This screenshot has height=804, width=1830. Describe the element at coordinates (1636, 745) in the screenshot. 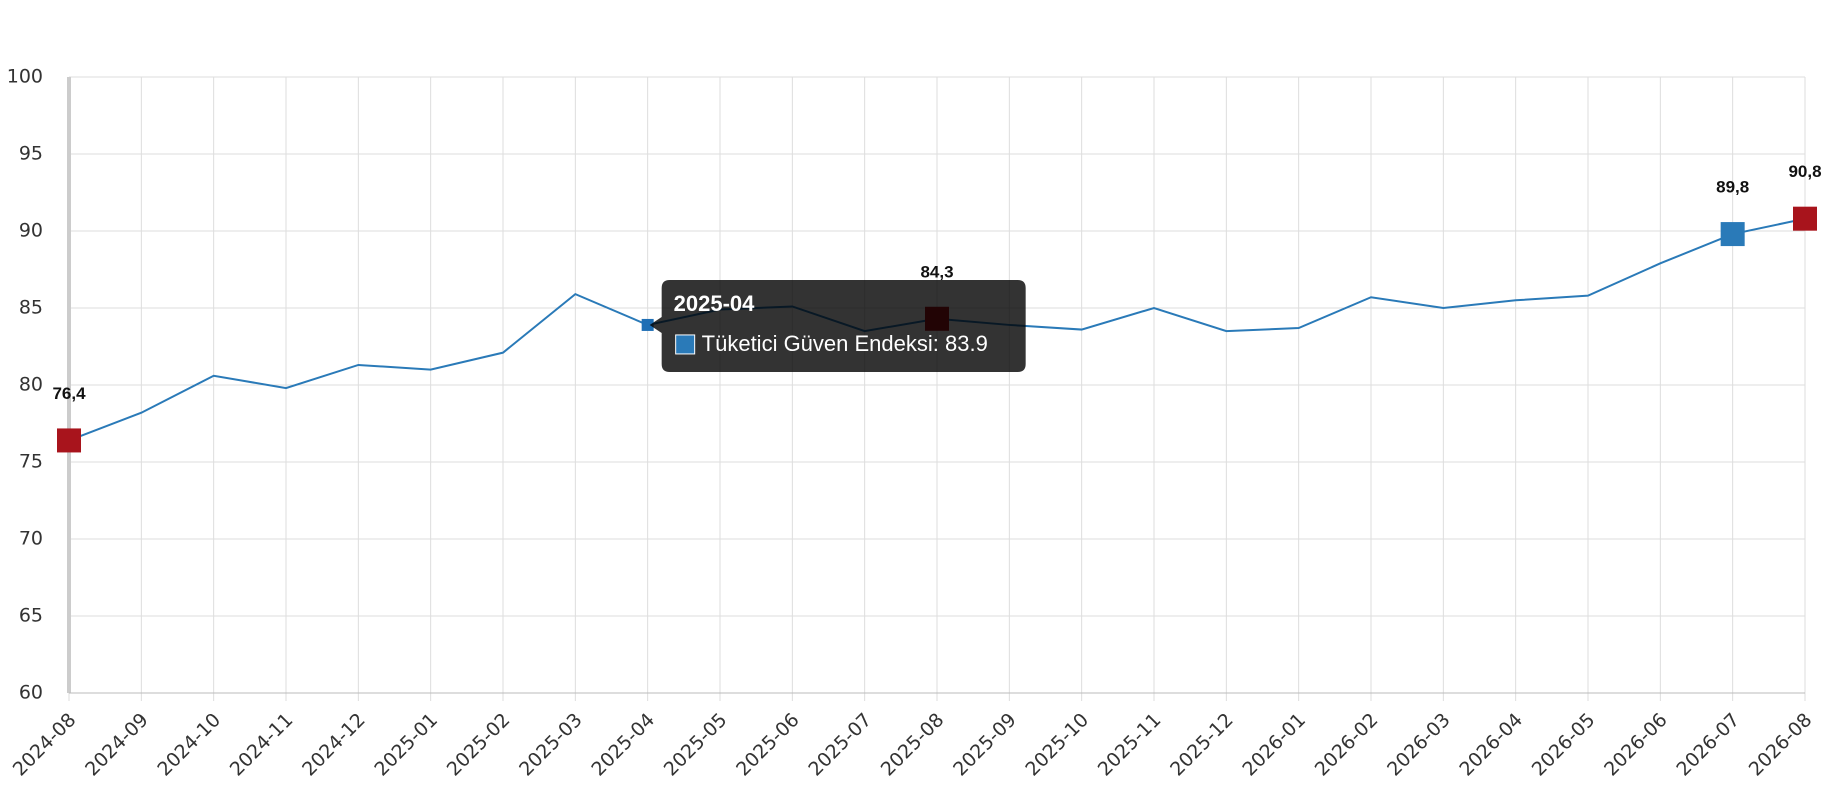

I see `x-tick-label: 2026-06` at that location.